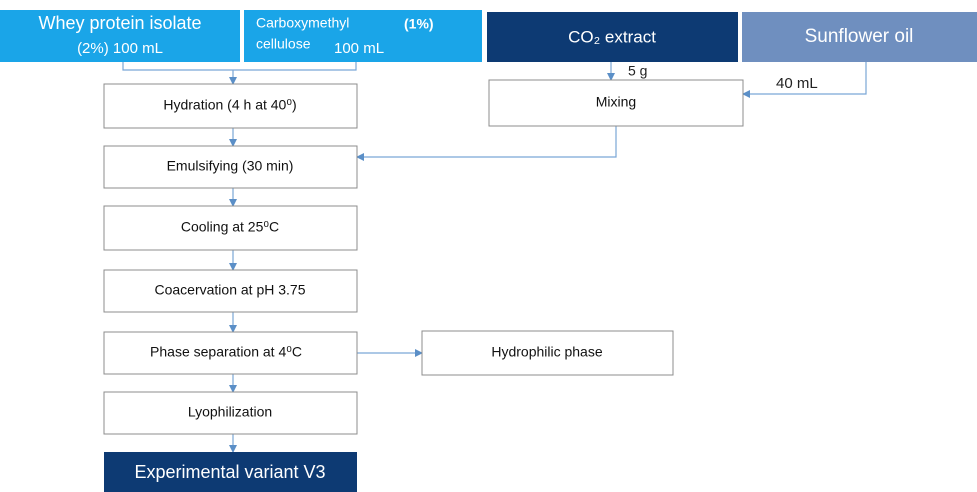 The width and height of the screenshot is (977, 492). Describe the element at coordinates (119, 23) in the screenshot. I see `whey-label: Whey protein isolate` at that location.